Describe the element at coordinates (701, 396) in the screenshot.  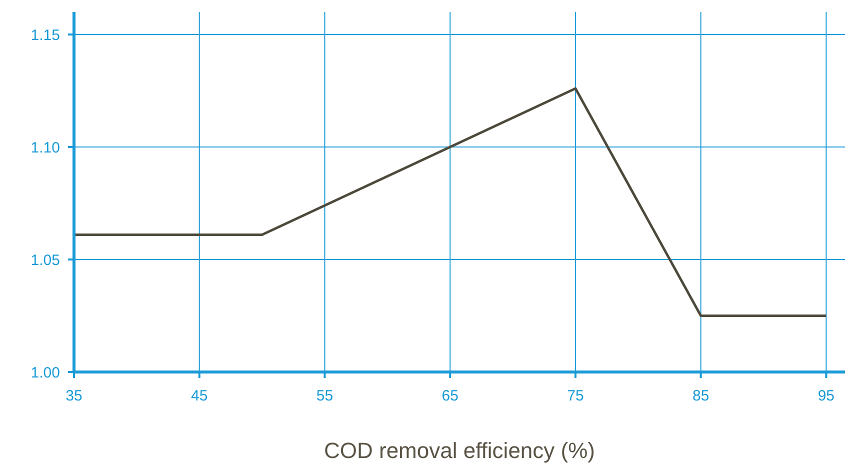
I see `x-tick-label: 85` at that location.